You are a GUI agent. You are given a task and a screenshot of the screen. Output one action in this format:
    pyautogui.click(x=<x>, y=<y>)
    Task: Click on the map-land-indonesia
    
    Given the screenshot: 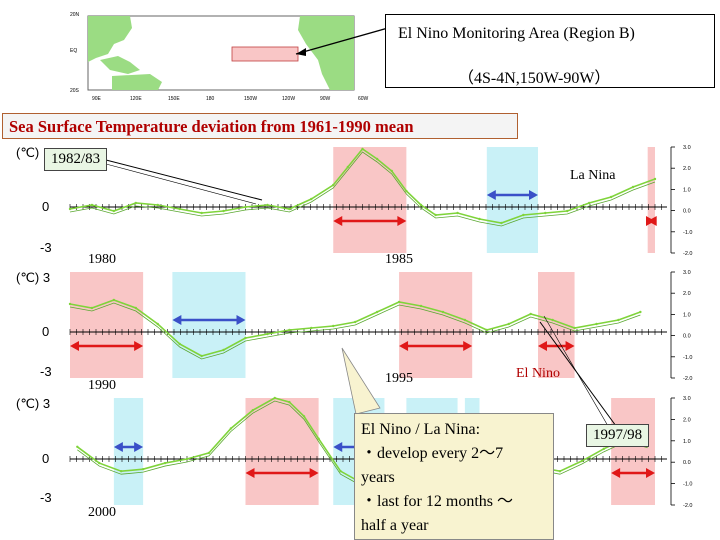 What is the action you would take?
    pyautogui.click(x=120, y=65)
    